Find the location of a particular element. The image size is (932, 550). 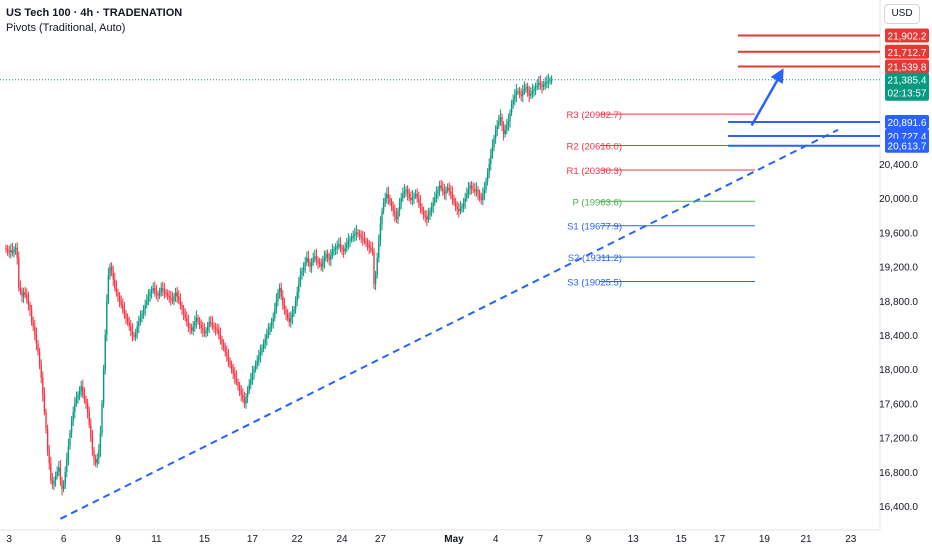

arrow-head is located at coordinates (777, 76).